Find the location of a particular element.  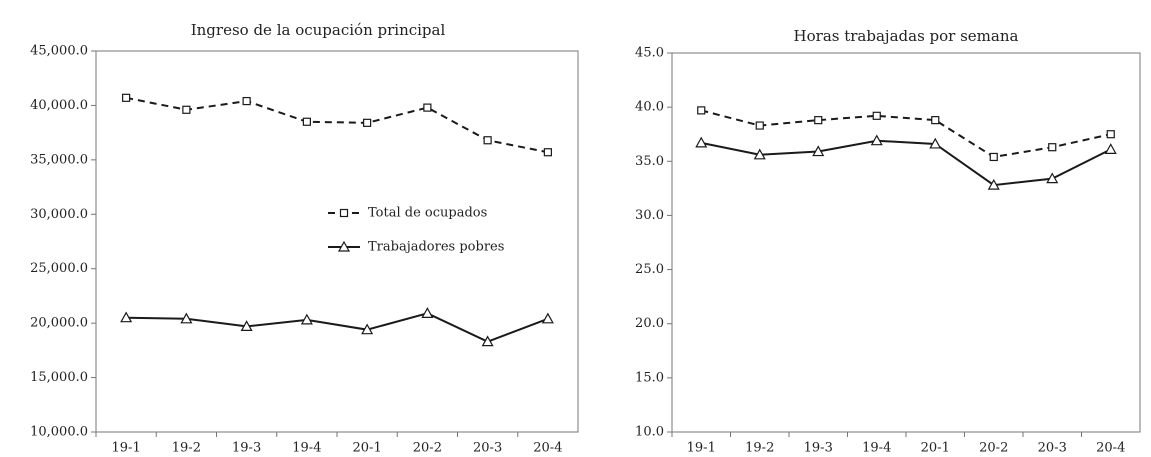

y-tick-label: 40.0 is located at coordinates (649, 107).